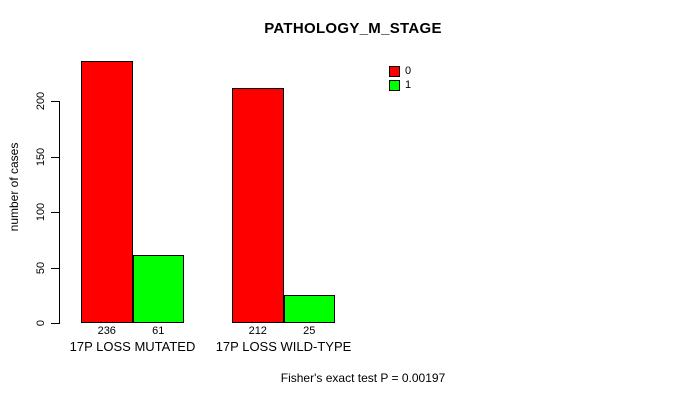 The image size is (690, 400). Describe the element at coordinates (257, 331) in the screenshot. I see `bar-value-label: 212` at that location.